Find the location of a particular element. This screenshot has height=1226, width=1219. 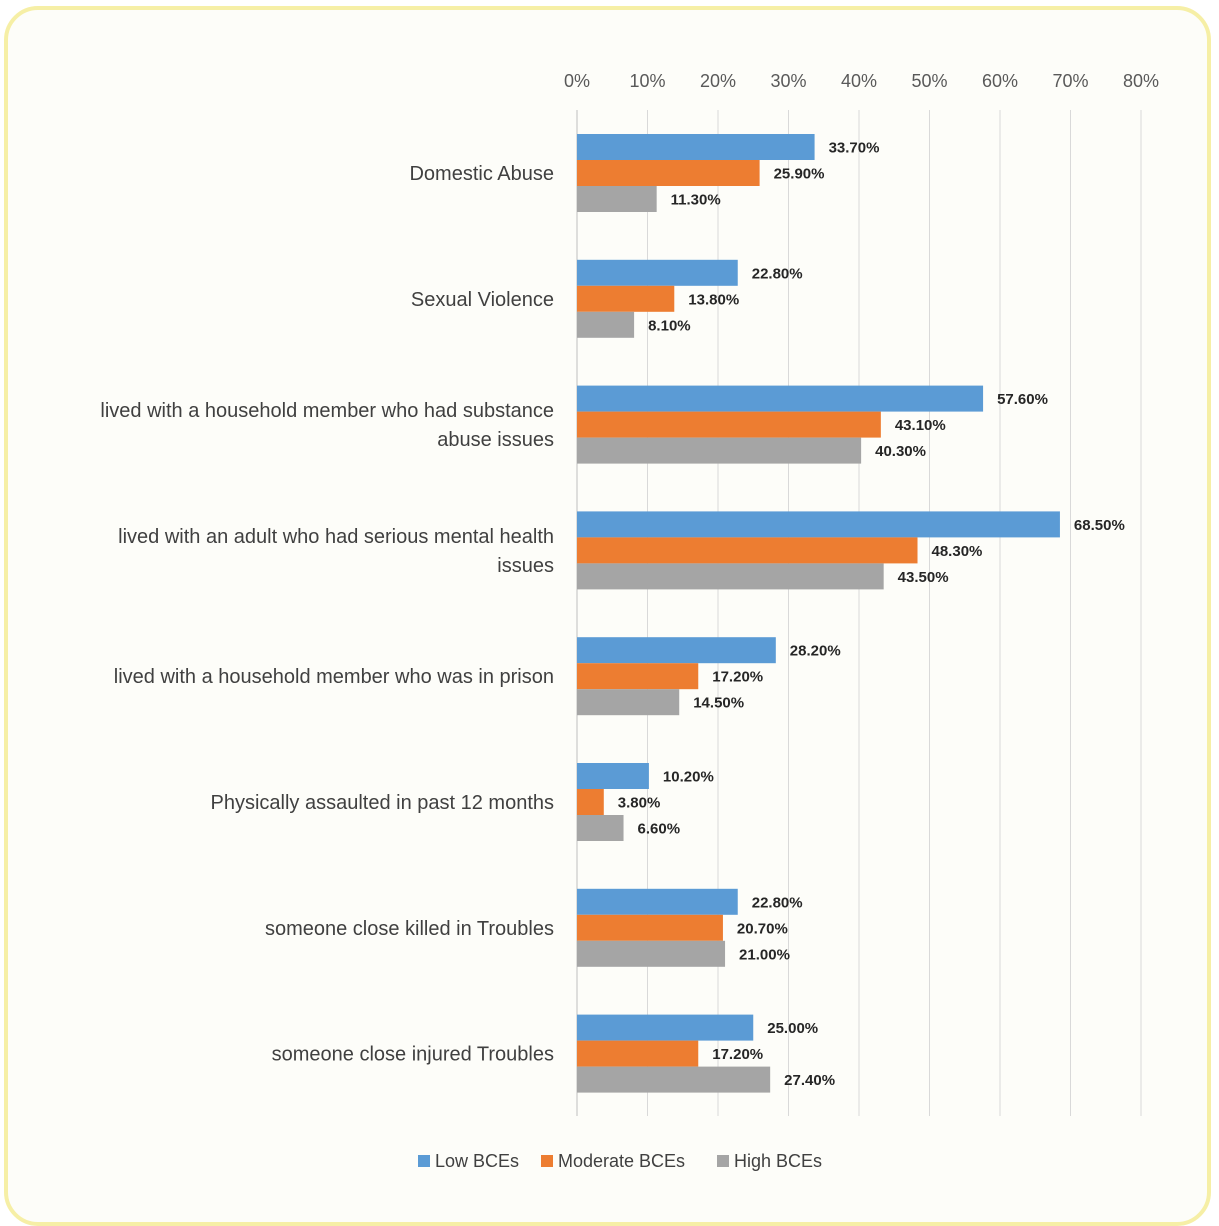

data-label: 8.10% is located at coordinates (669, 325).